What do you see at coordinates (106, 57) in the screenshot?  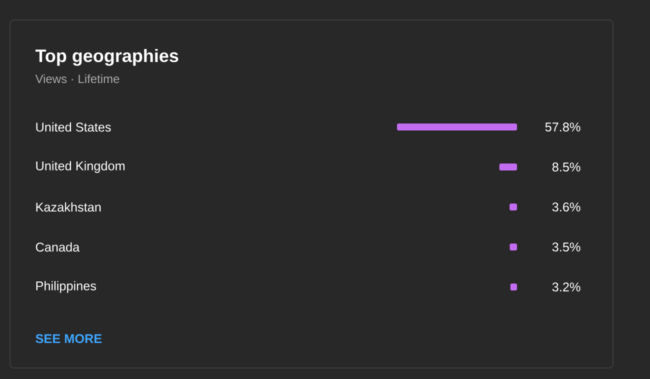 I see `text: Top geographies` at bounding box center [106, 57].